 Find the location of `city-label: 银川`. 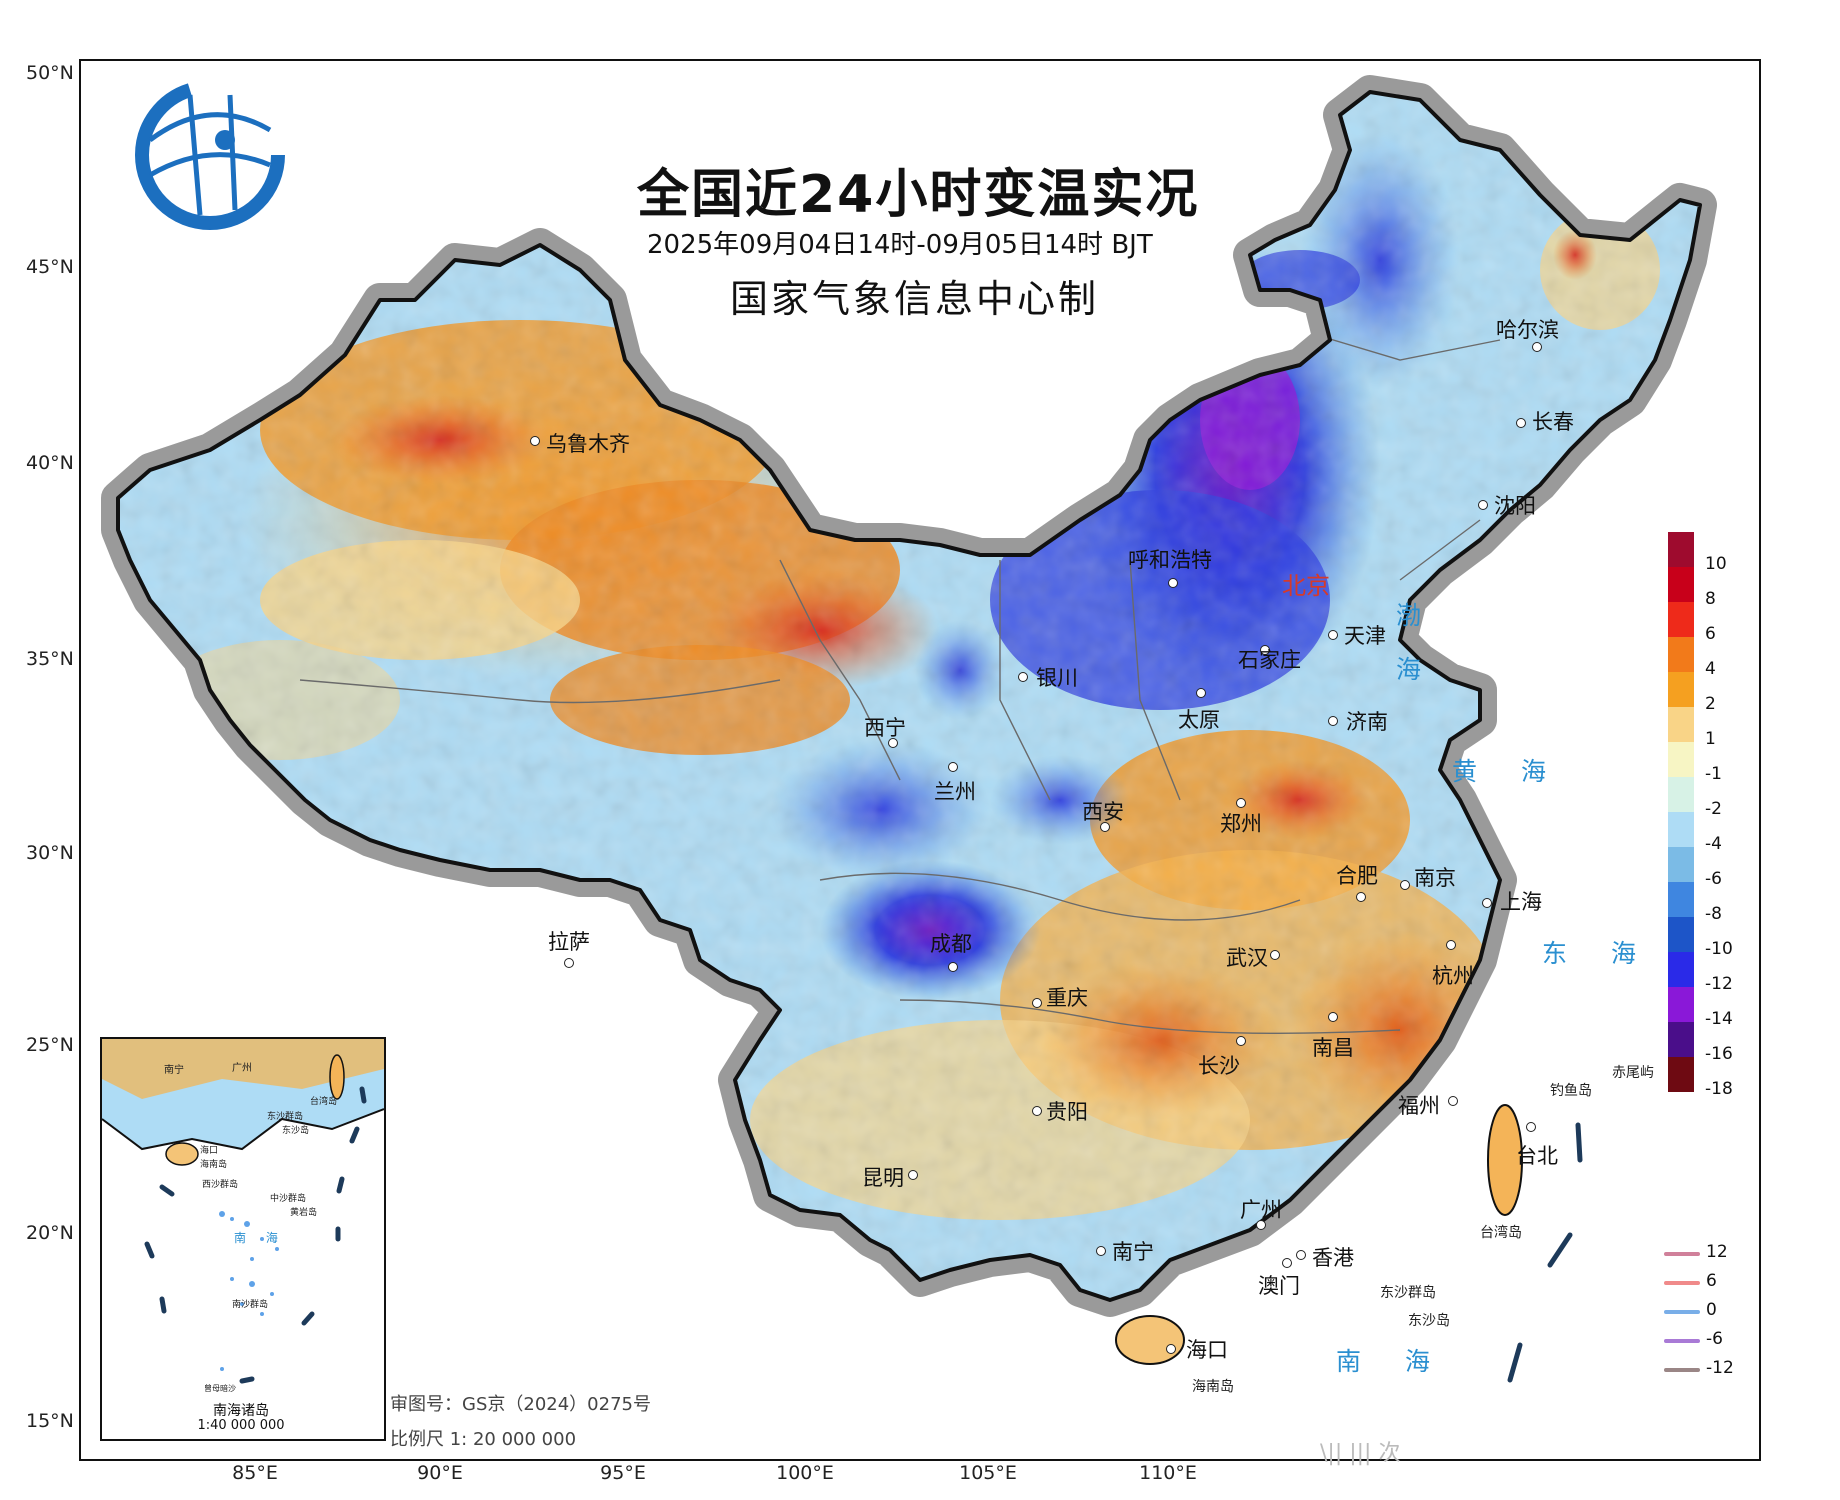

city-label: 银川 is located at coordinates (1057, 678).